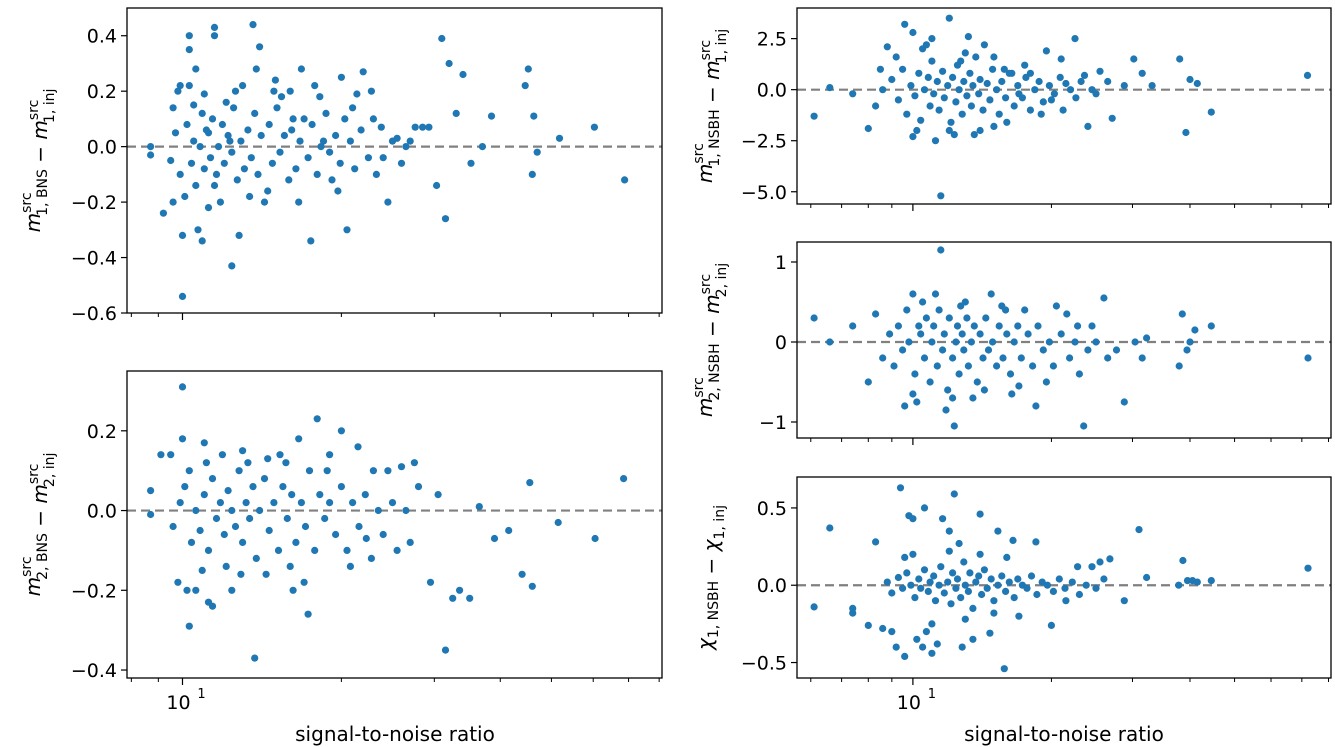 Image resolution: width=1335 pixels, height=747 pixels. What do you see at coordinates (94, 259) in the screenshot?
I see `y-tick-label: −0.4` at bounding box center [94, 259].